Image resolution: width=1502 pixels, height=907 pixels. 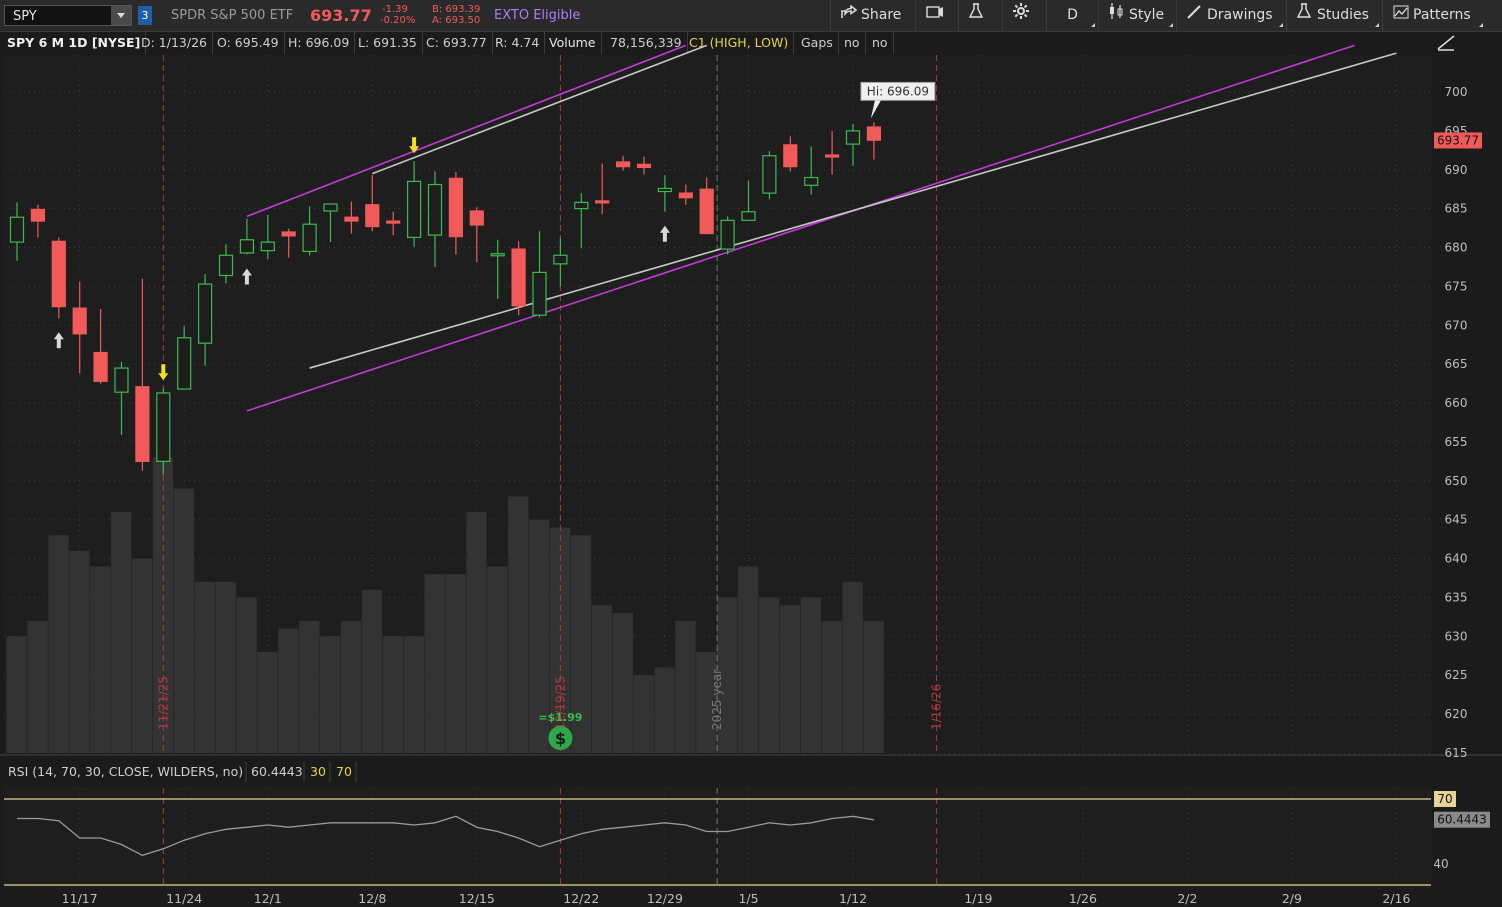 I want to click on chart-sharing-button, so click(x=936, y=15).